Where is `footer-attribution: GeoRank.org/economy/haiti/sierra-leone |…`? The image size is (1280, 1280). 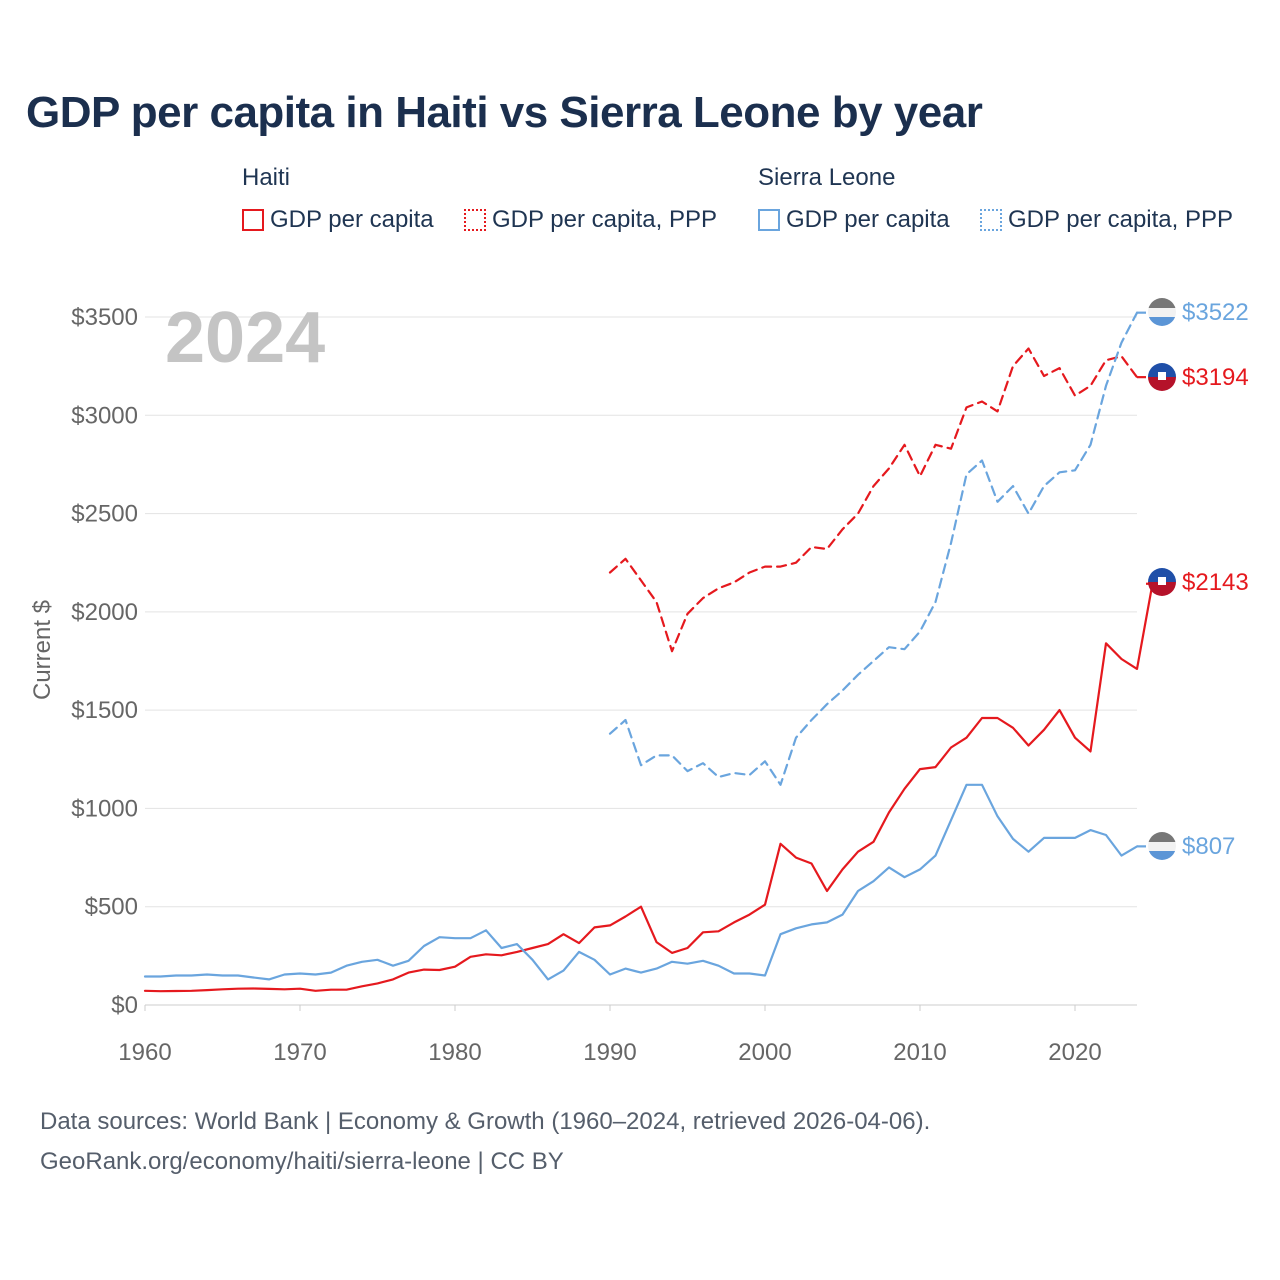 footer-attribution: GeoRank.org/economy/haiti/sierra-leone |… is located at coordinates (302, 1161).